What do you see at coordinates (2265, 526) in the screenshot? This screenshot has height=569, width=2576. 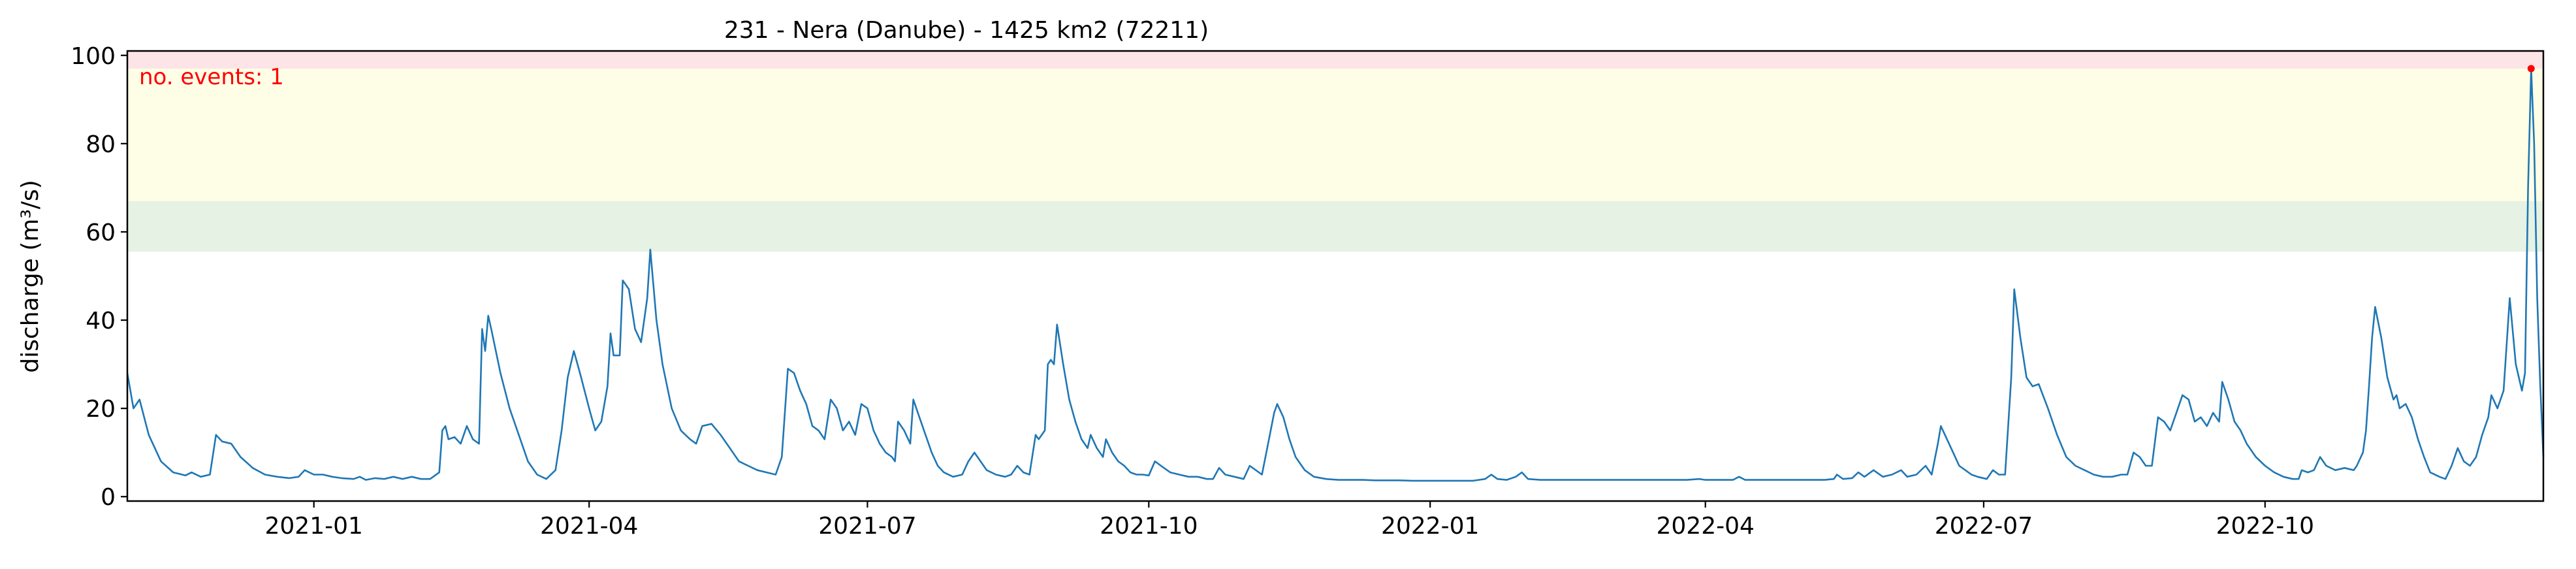 I see `x-tick-label: 2022-10` at bounding box center [2265, 526].